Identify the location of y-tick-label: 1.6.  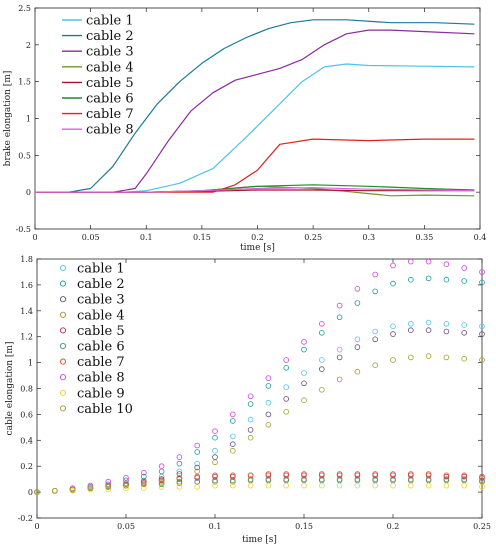
(26, 285).